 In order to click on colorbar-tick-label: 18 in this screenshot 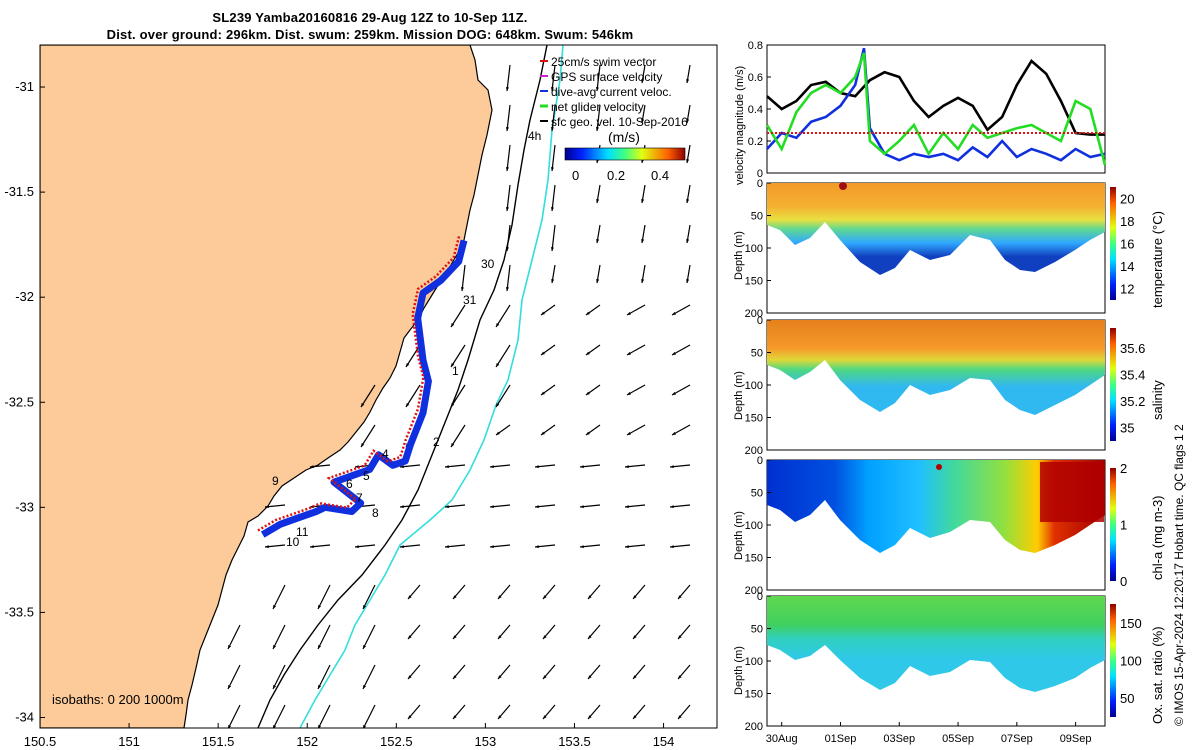, I will do `click(1127, 221)`.